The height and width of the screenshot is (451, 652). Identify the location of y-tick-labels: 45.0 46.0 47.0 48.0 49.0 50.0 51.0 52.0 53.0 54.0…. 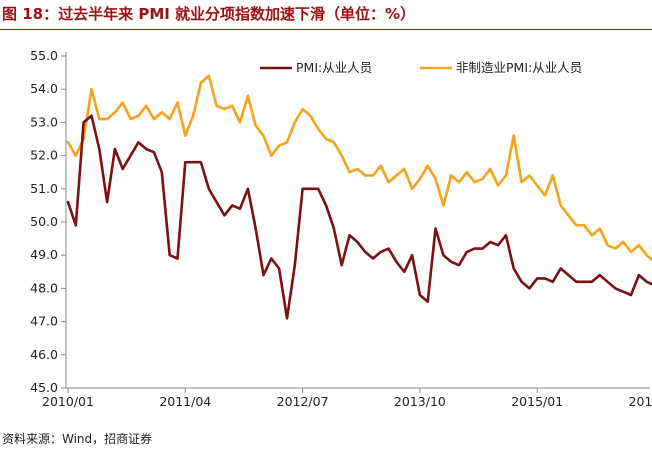
(44, 221).